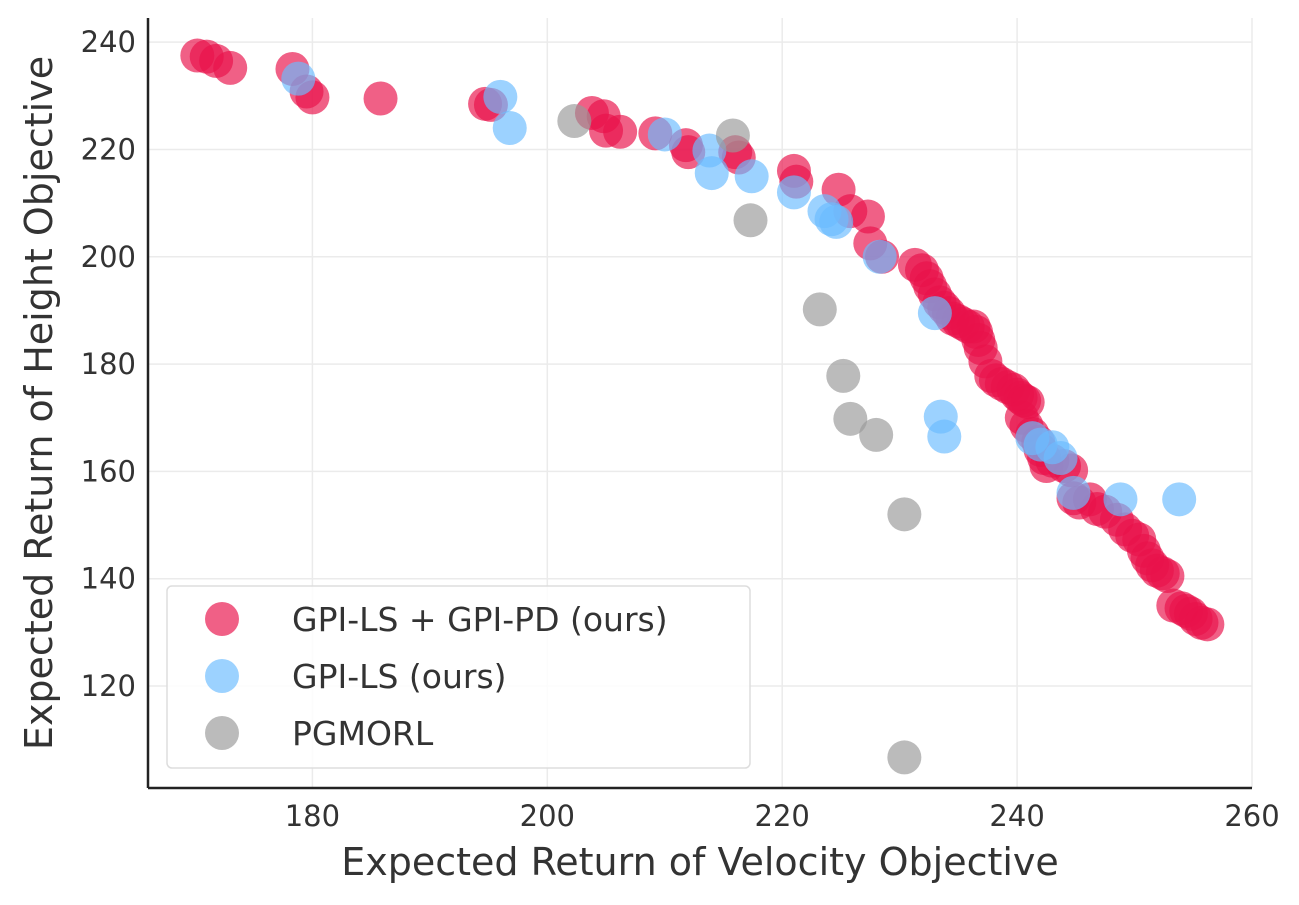 This screenshot has width=1299, height=905. Describe the element at coordinates (222, 676) in the screenshot. I see `legend-marker-gpi-ls` at that location.